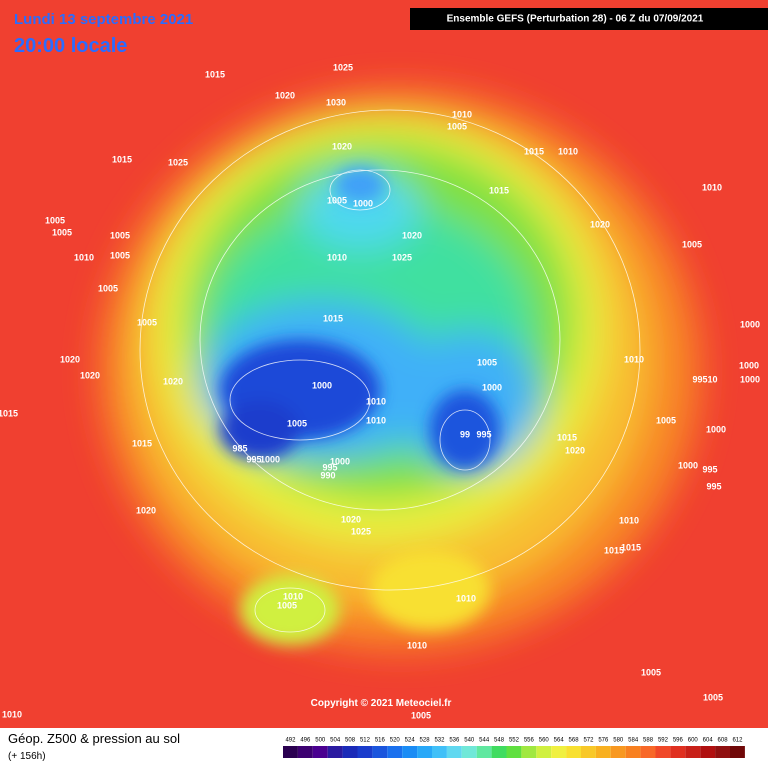 The height and width of the screenshot is (768, 768). What do you see at coordinates (305, 741) in the screenshot?
I see `colorbar-label: 496` at bounding box center [305, 741].